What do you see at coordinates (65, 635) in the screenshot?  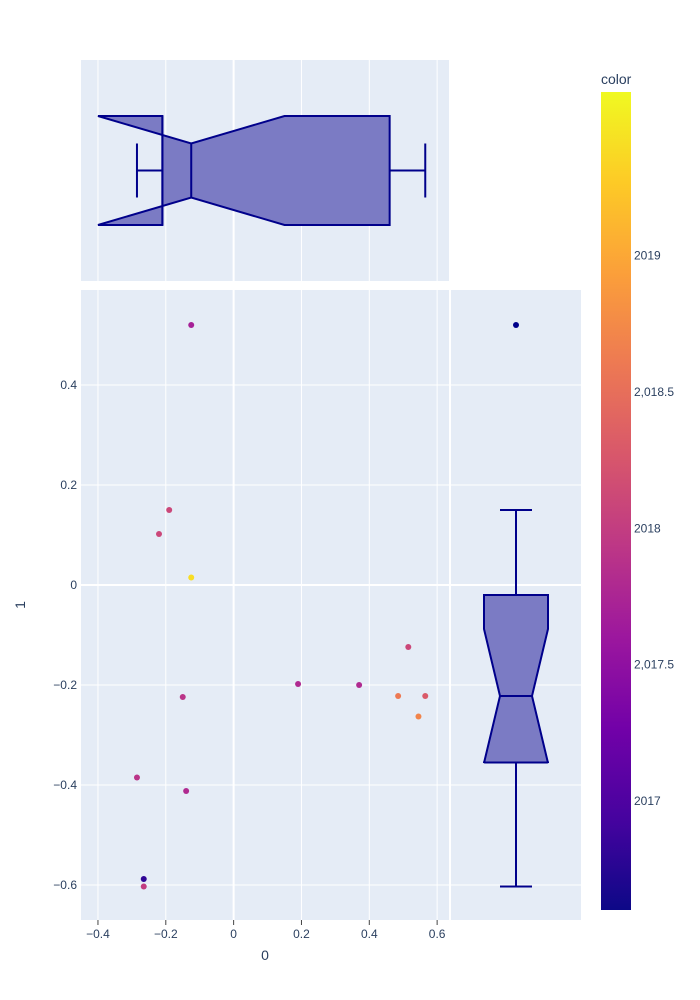 I see `y-axis-ticks: −0.6 −0.4 −0.2 0 0.2 0.4` at bounding box center [65, 635].